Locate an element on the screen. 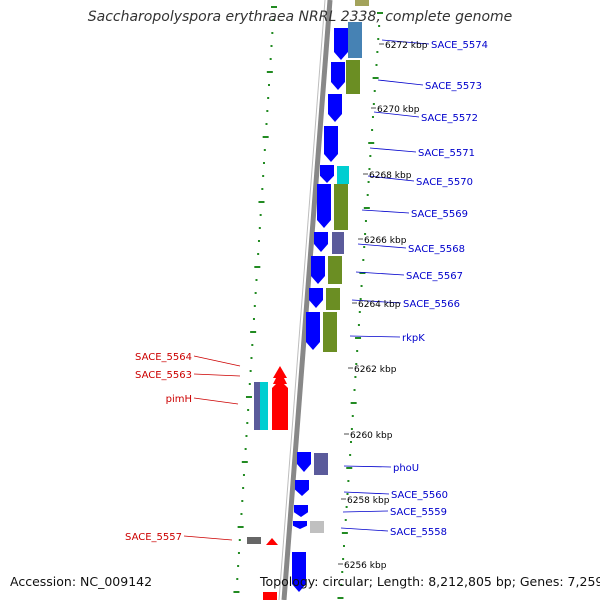 The height and width of the screenshot is (600, 600). backbone-shadow is located at coordinates (302, 300).